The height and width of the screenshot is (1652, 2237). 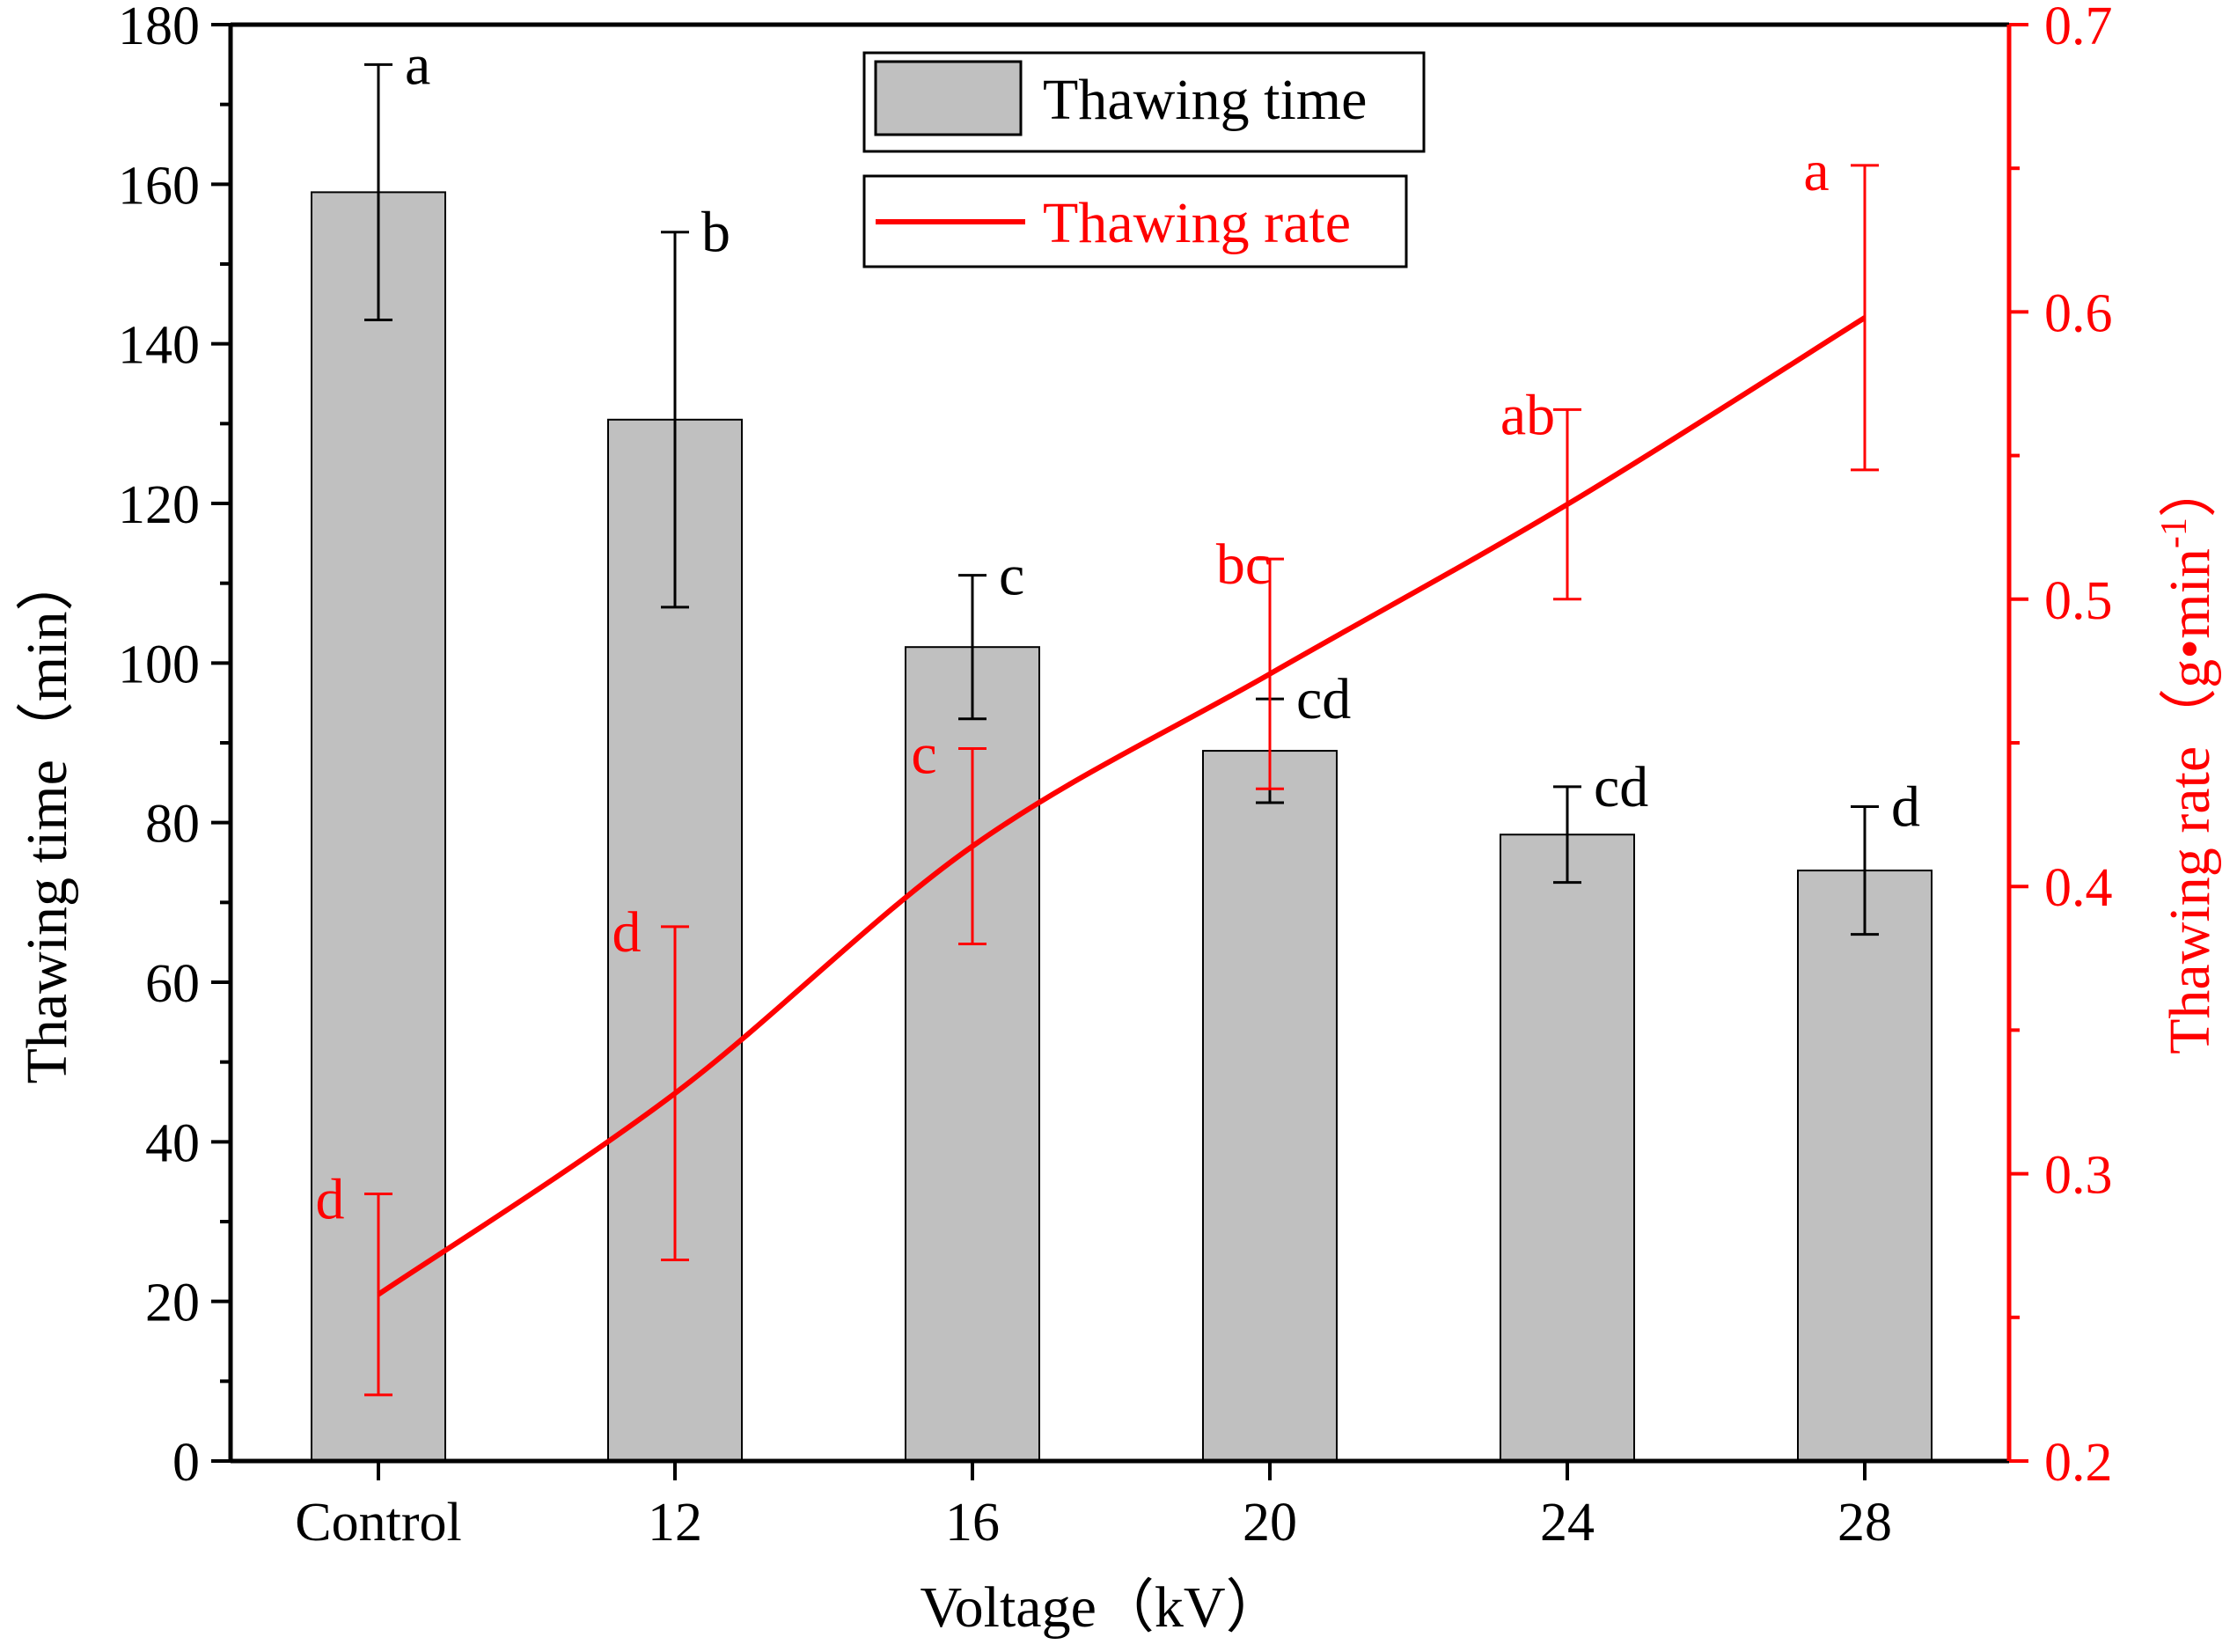 What do you see at coordinates (675, 1523) in the screenshot?
I see `x-tick-label: 12` at bounding box center [675, 1523].